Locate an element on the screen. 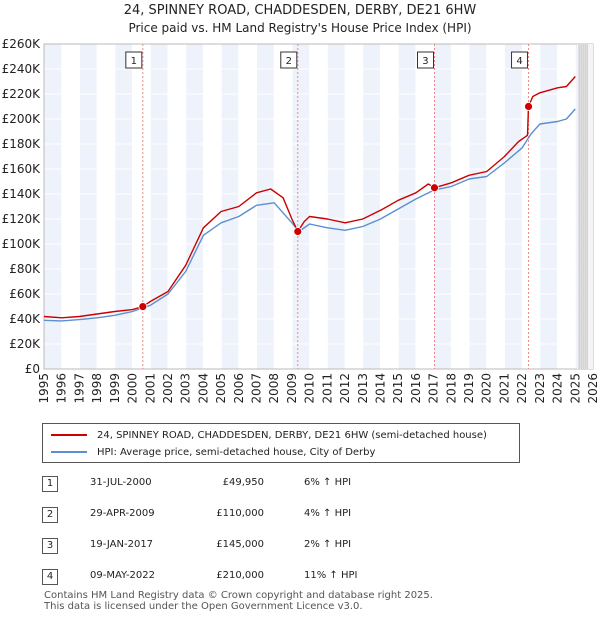 This screenshot has height=620, width=600. sale-3-marker-label: 3 is located at coordinates (425, 61).